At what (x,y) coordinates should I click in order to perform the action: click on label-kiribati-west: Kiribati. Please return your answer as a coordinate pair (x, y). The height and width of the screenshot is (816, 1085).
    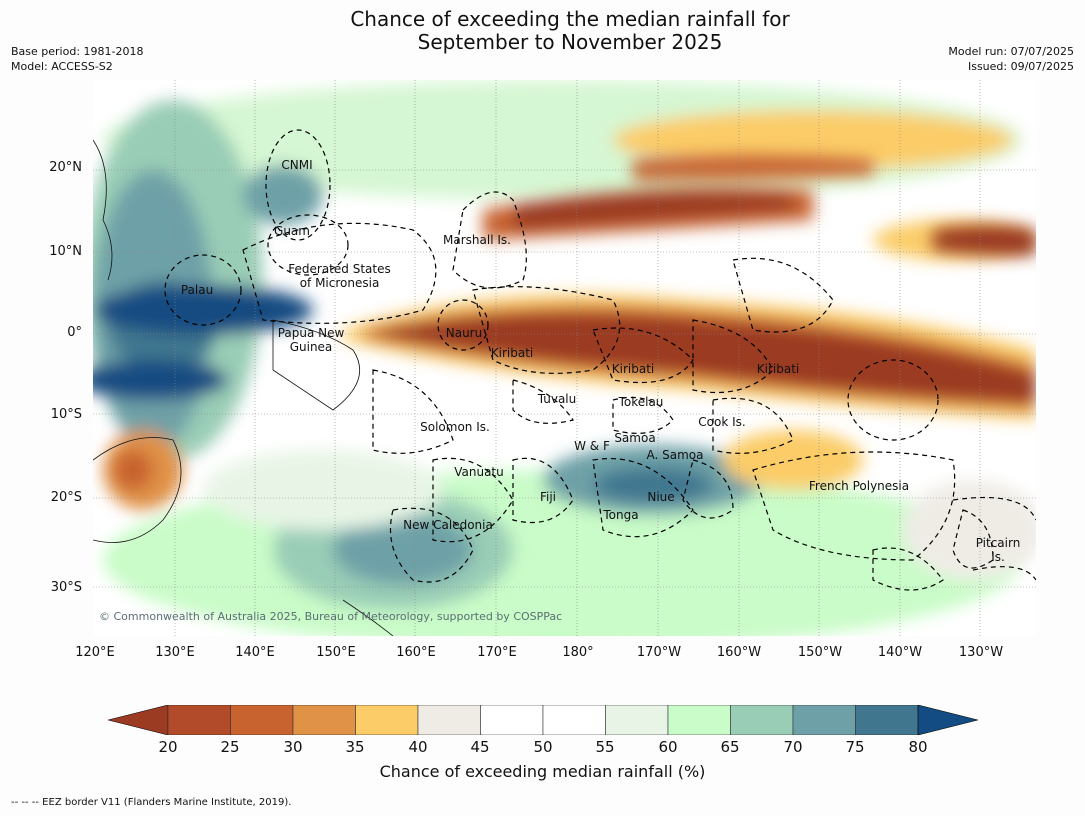
    Looking at the image, I should click on (512, 353).